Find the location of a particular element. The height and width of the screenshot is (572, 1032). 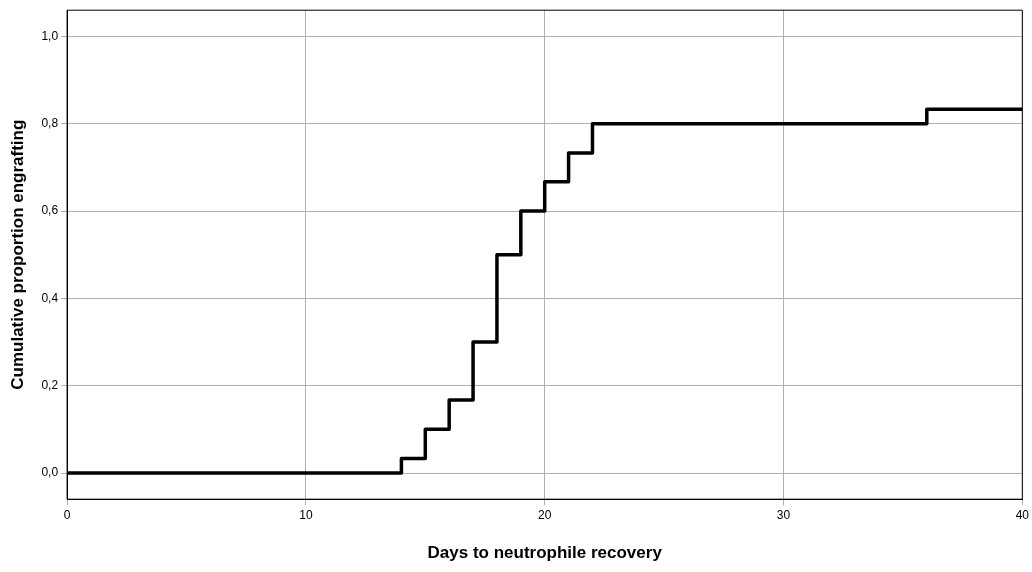

y-tick-label: 0,8 is located at coordinates (50, 123).